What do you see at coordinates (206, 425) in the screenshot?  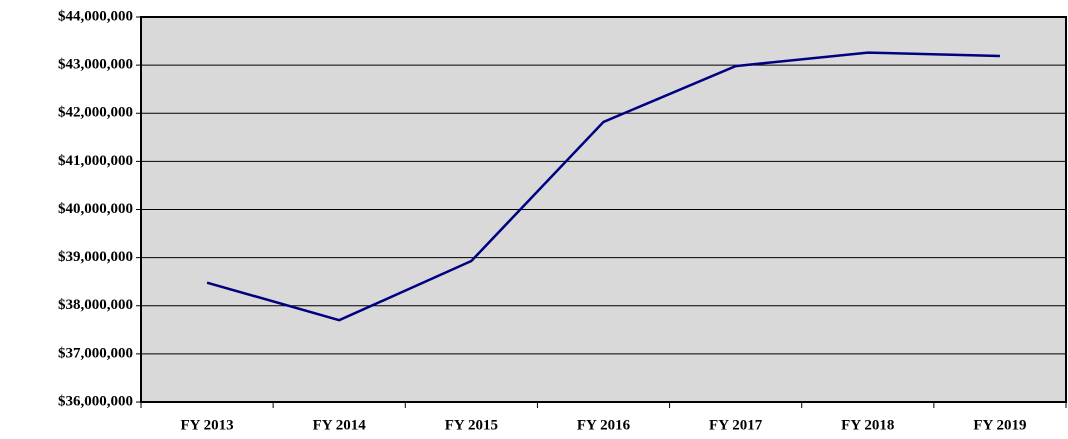 I see `x-tick-label: FY 2013` at bounding box center [206, 425].